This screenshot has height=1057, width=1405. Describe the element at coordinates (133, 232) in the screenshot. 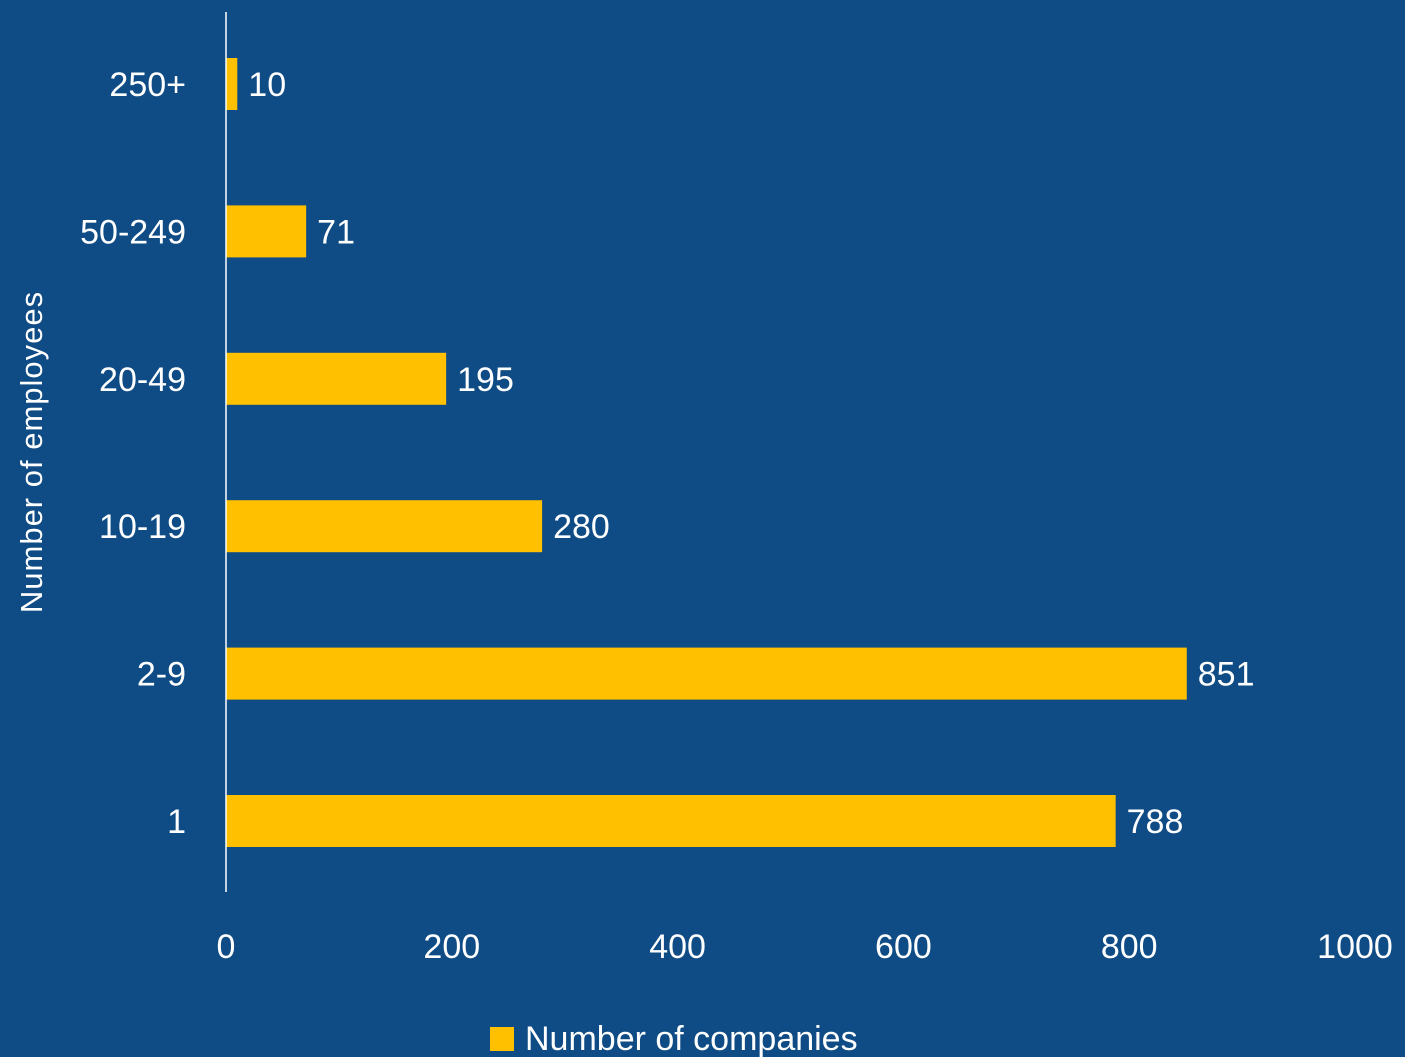

I see `category-label-50-249: 50-249` at that location.